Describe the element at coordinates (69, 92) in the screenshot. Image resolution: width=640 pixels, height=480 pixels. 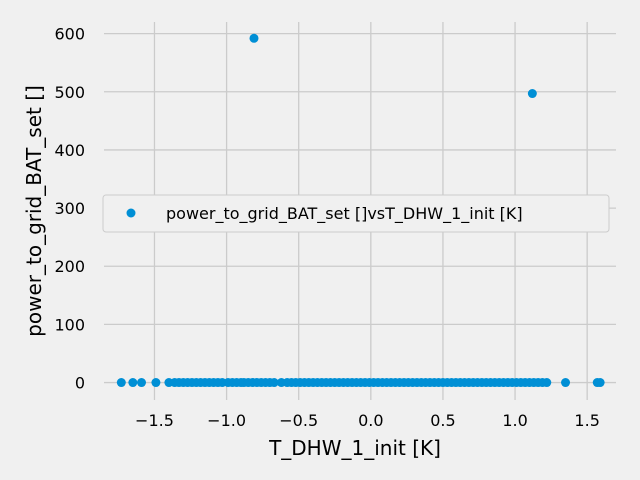
I see `y-tick-label: 500` at that location.